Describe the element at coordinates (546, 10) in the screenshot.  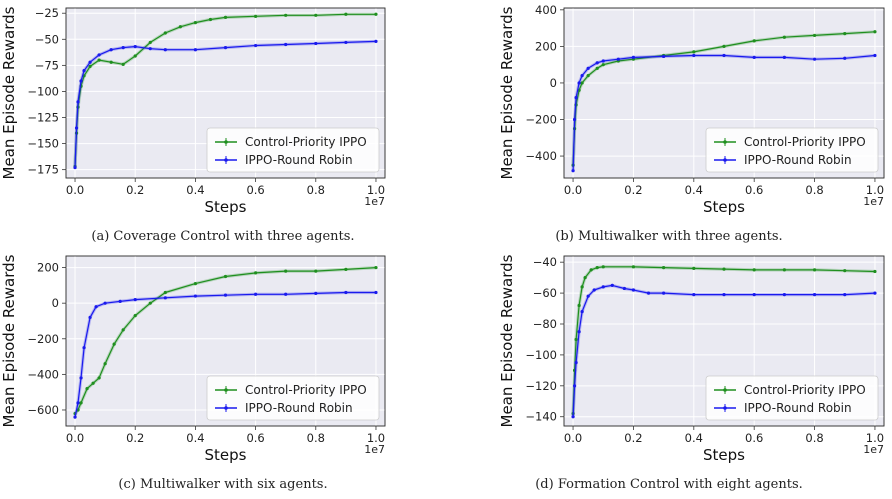
I see `y-tick-label: 400` at that location.